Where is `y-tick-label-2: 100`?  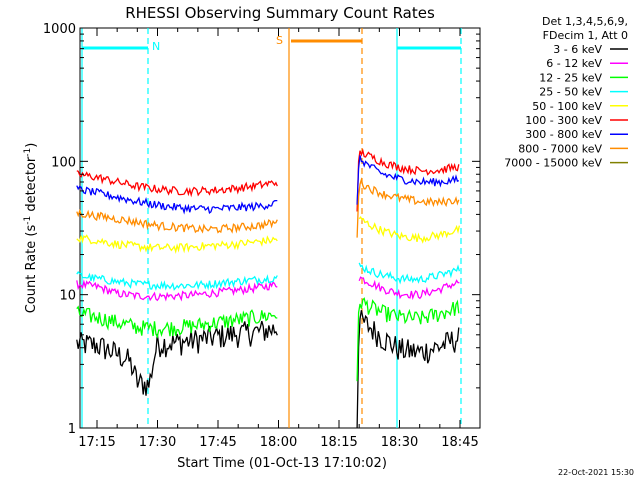
y-tick-label-2: 100 is located at coordinates (63, 162).